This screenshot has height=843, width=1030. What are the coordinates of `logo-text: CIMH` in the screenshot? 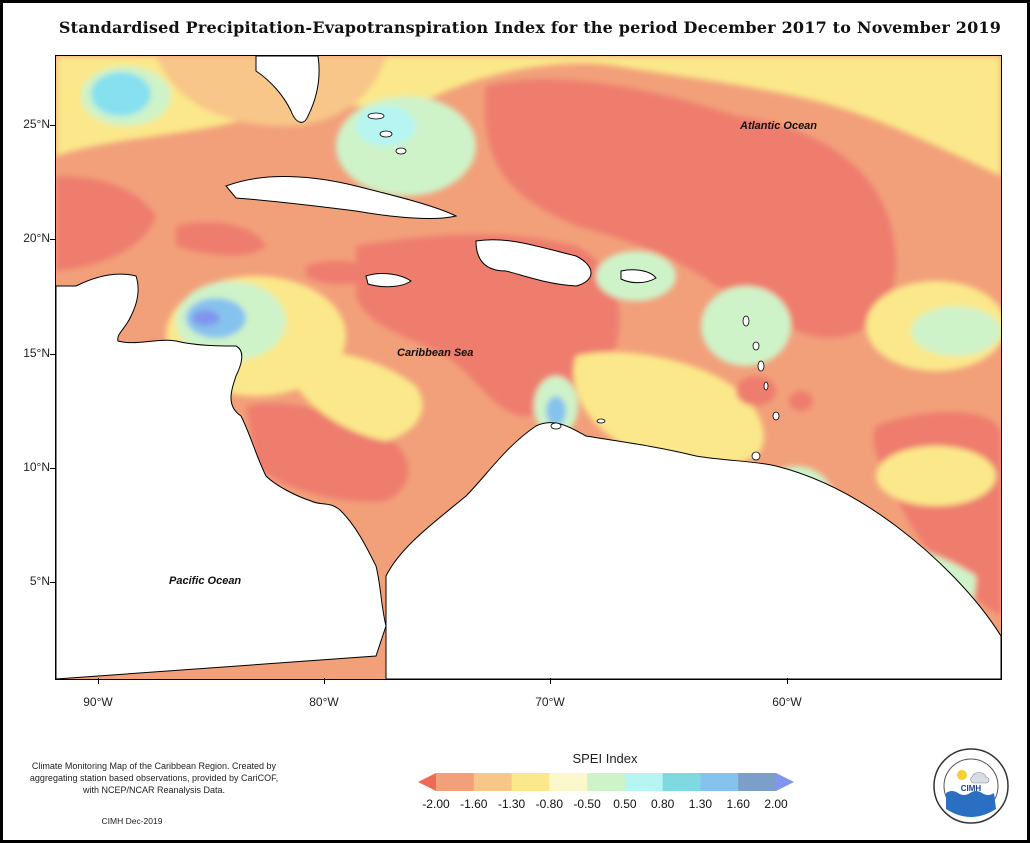 It's located at (971, 788).